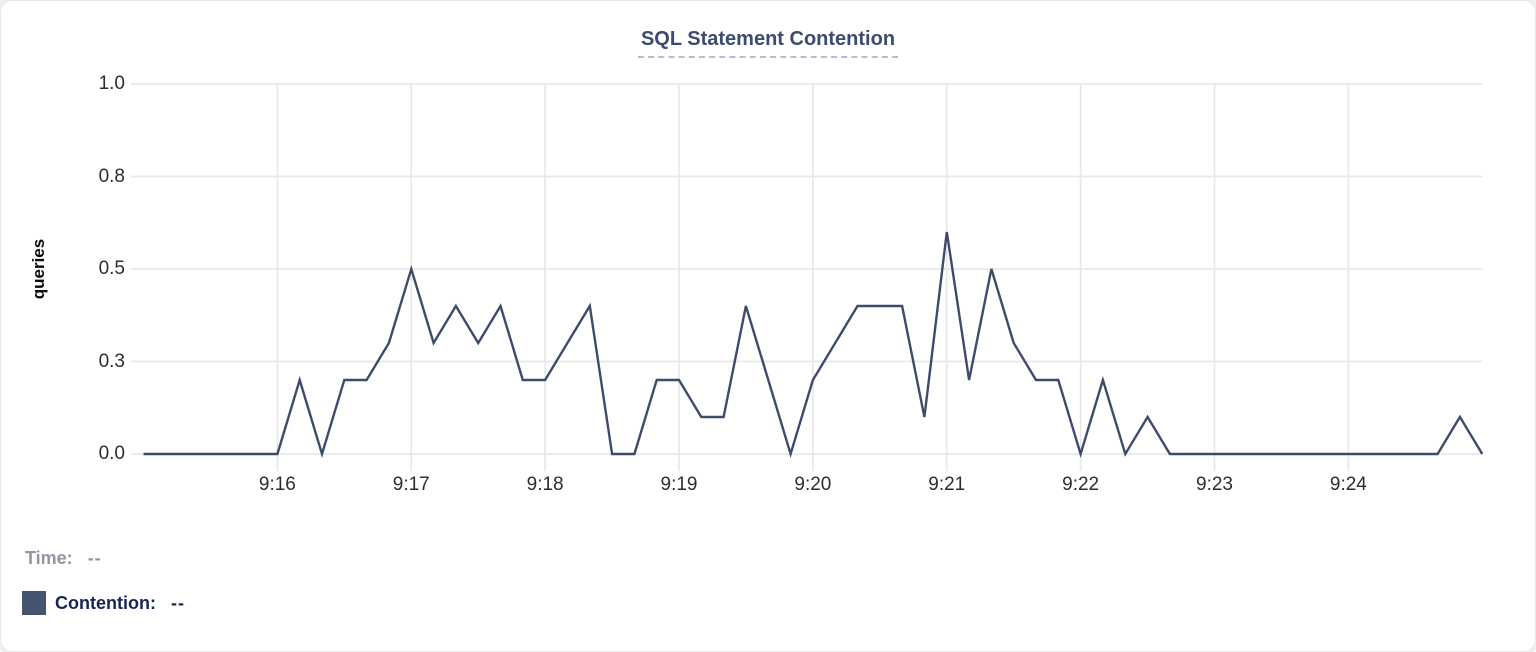 Image resolution: width=1536 pixels, height=652 pixels. What do you see at coordinates (49, 558) in the screenshot?
I see `legend-time-label: Time:` at bounding box center [49, 558].